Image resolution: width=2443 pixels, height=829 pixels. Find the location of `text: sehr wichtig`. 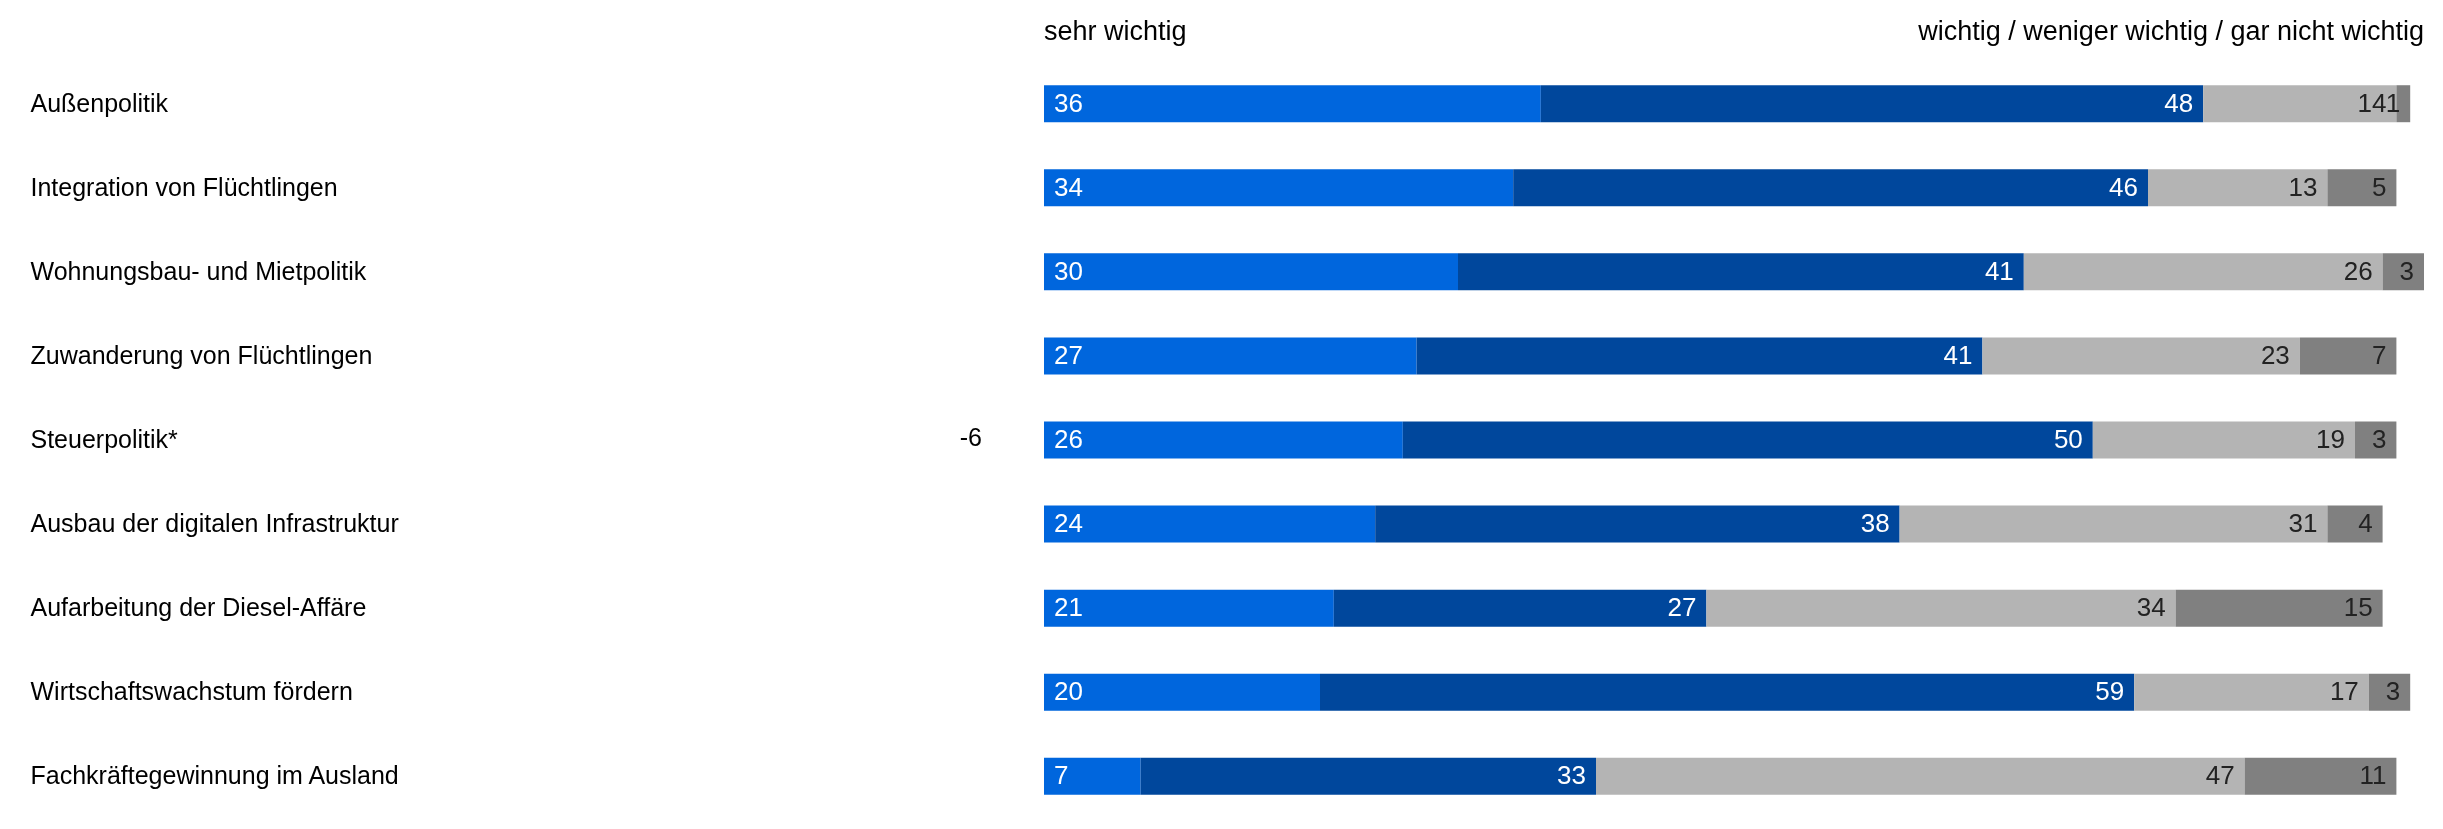

text: sehr wichtig is located at coordinates (1115, 31).